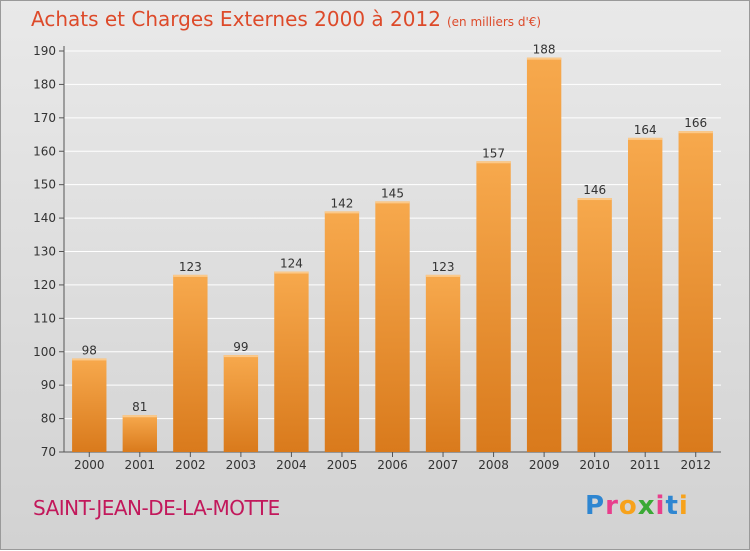  I want to click on y-tick-label: 120, so click(44, 285).